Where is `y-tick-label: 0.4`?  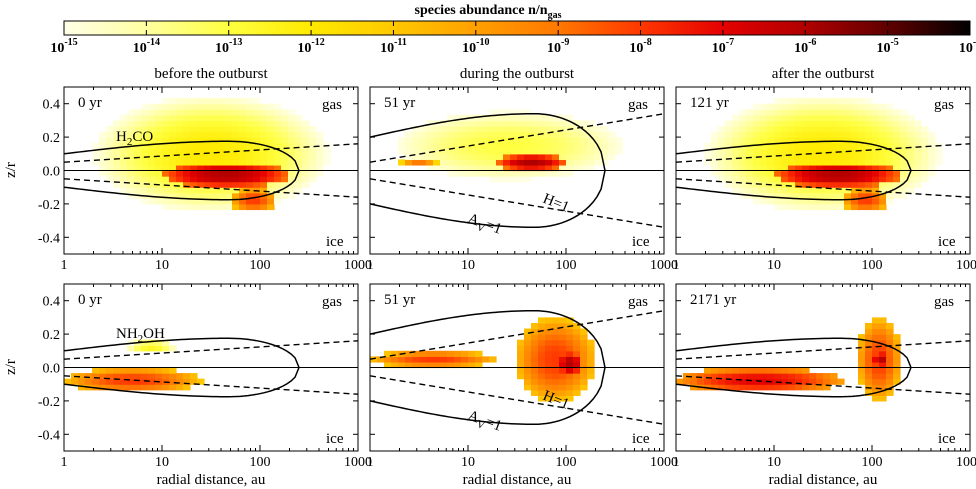
y-tick-label: 0.4 is located at coordinates (52, 302).